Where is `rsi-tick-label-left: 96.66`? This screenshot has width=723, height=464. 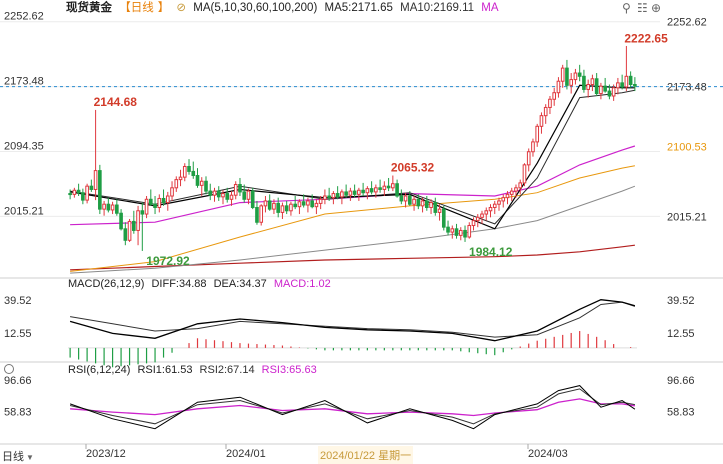
rsi-tick-label-left: 96.66 is located at coordinates (18, 381).